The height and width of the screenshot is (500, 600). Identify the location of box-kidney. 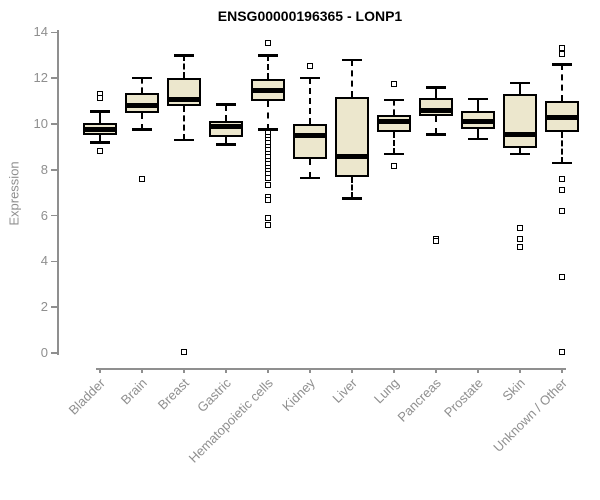
(310, 142).